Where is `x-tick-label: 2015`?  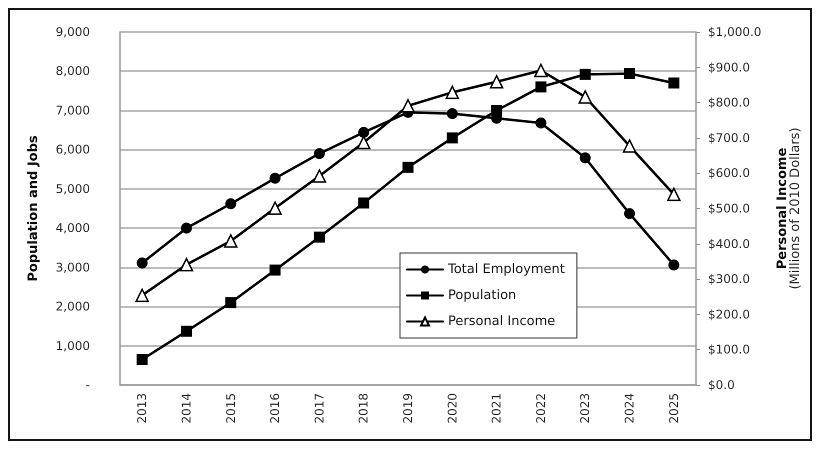 x-tick-label: 2015 is located at coordinates (231, 408).